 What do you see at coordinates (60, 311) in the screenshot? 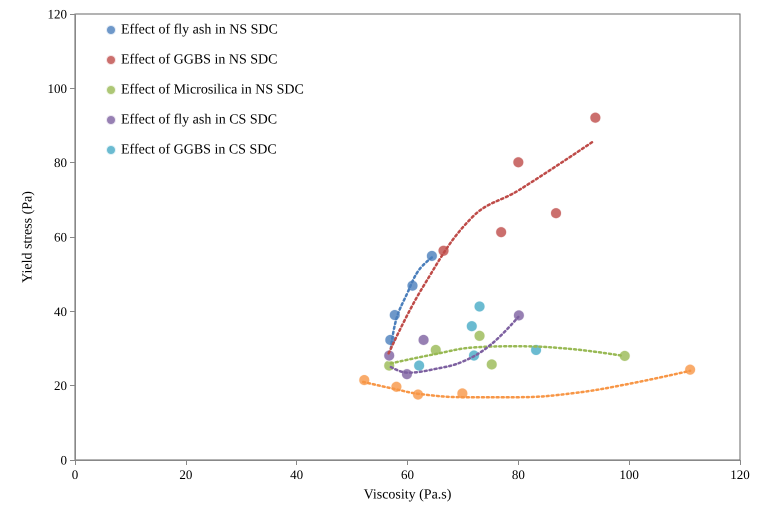
I see `y-tick-label: 40` at bounding box center [60, 311].